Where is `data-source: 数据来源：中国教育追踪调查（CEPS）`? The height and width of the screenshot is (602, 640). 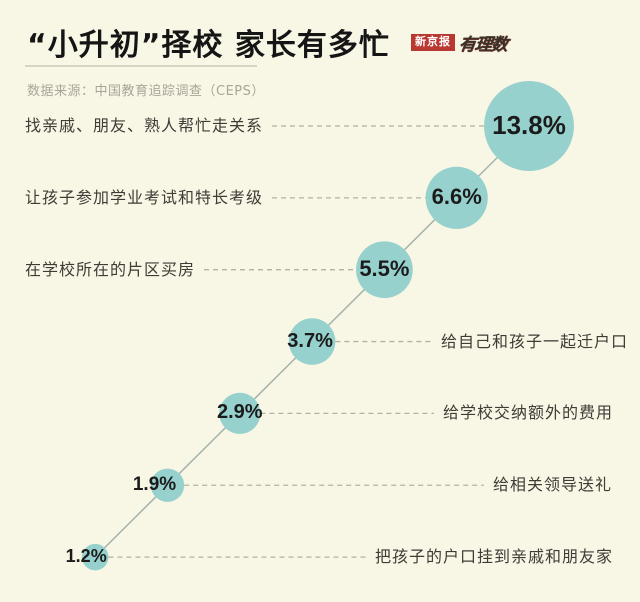 data-source: 数据来源：中国教育追踪调查（CEPS） is located at coordinates (146, 91).